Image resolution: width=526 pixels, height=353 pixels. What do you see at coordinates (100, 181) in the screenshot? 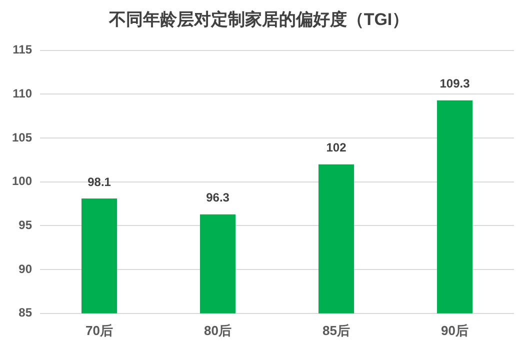
I see `data-label: 98.1` at bounding box center [100, 181].